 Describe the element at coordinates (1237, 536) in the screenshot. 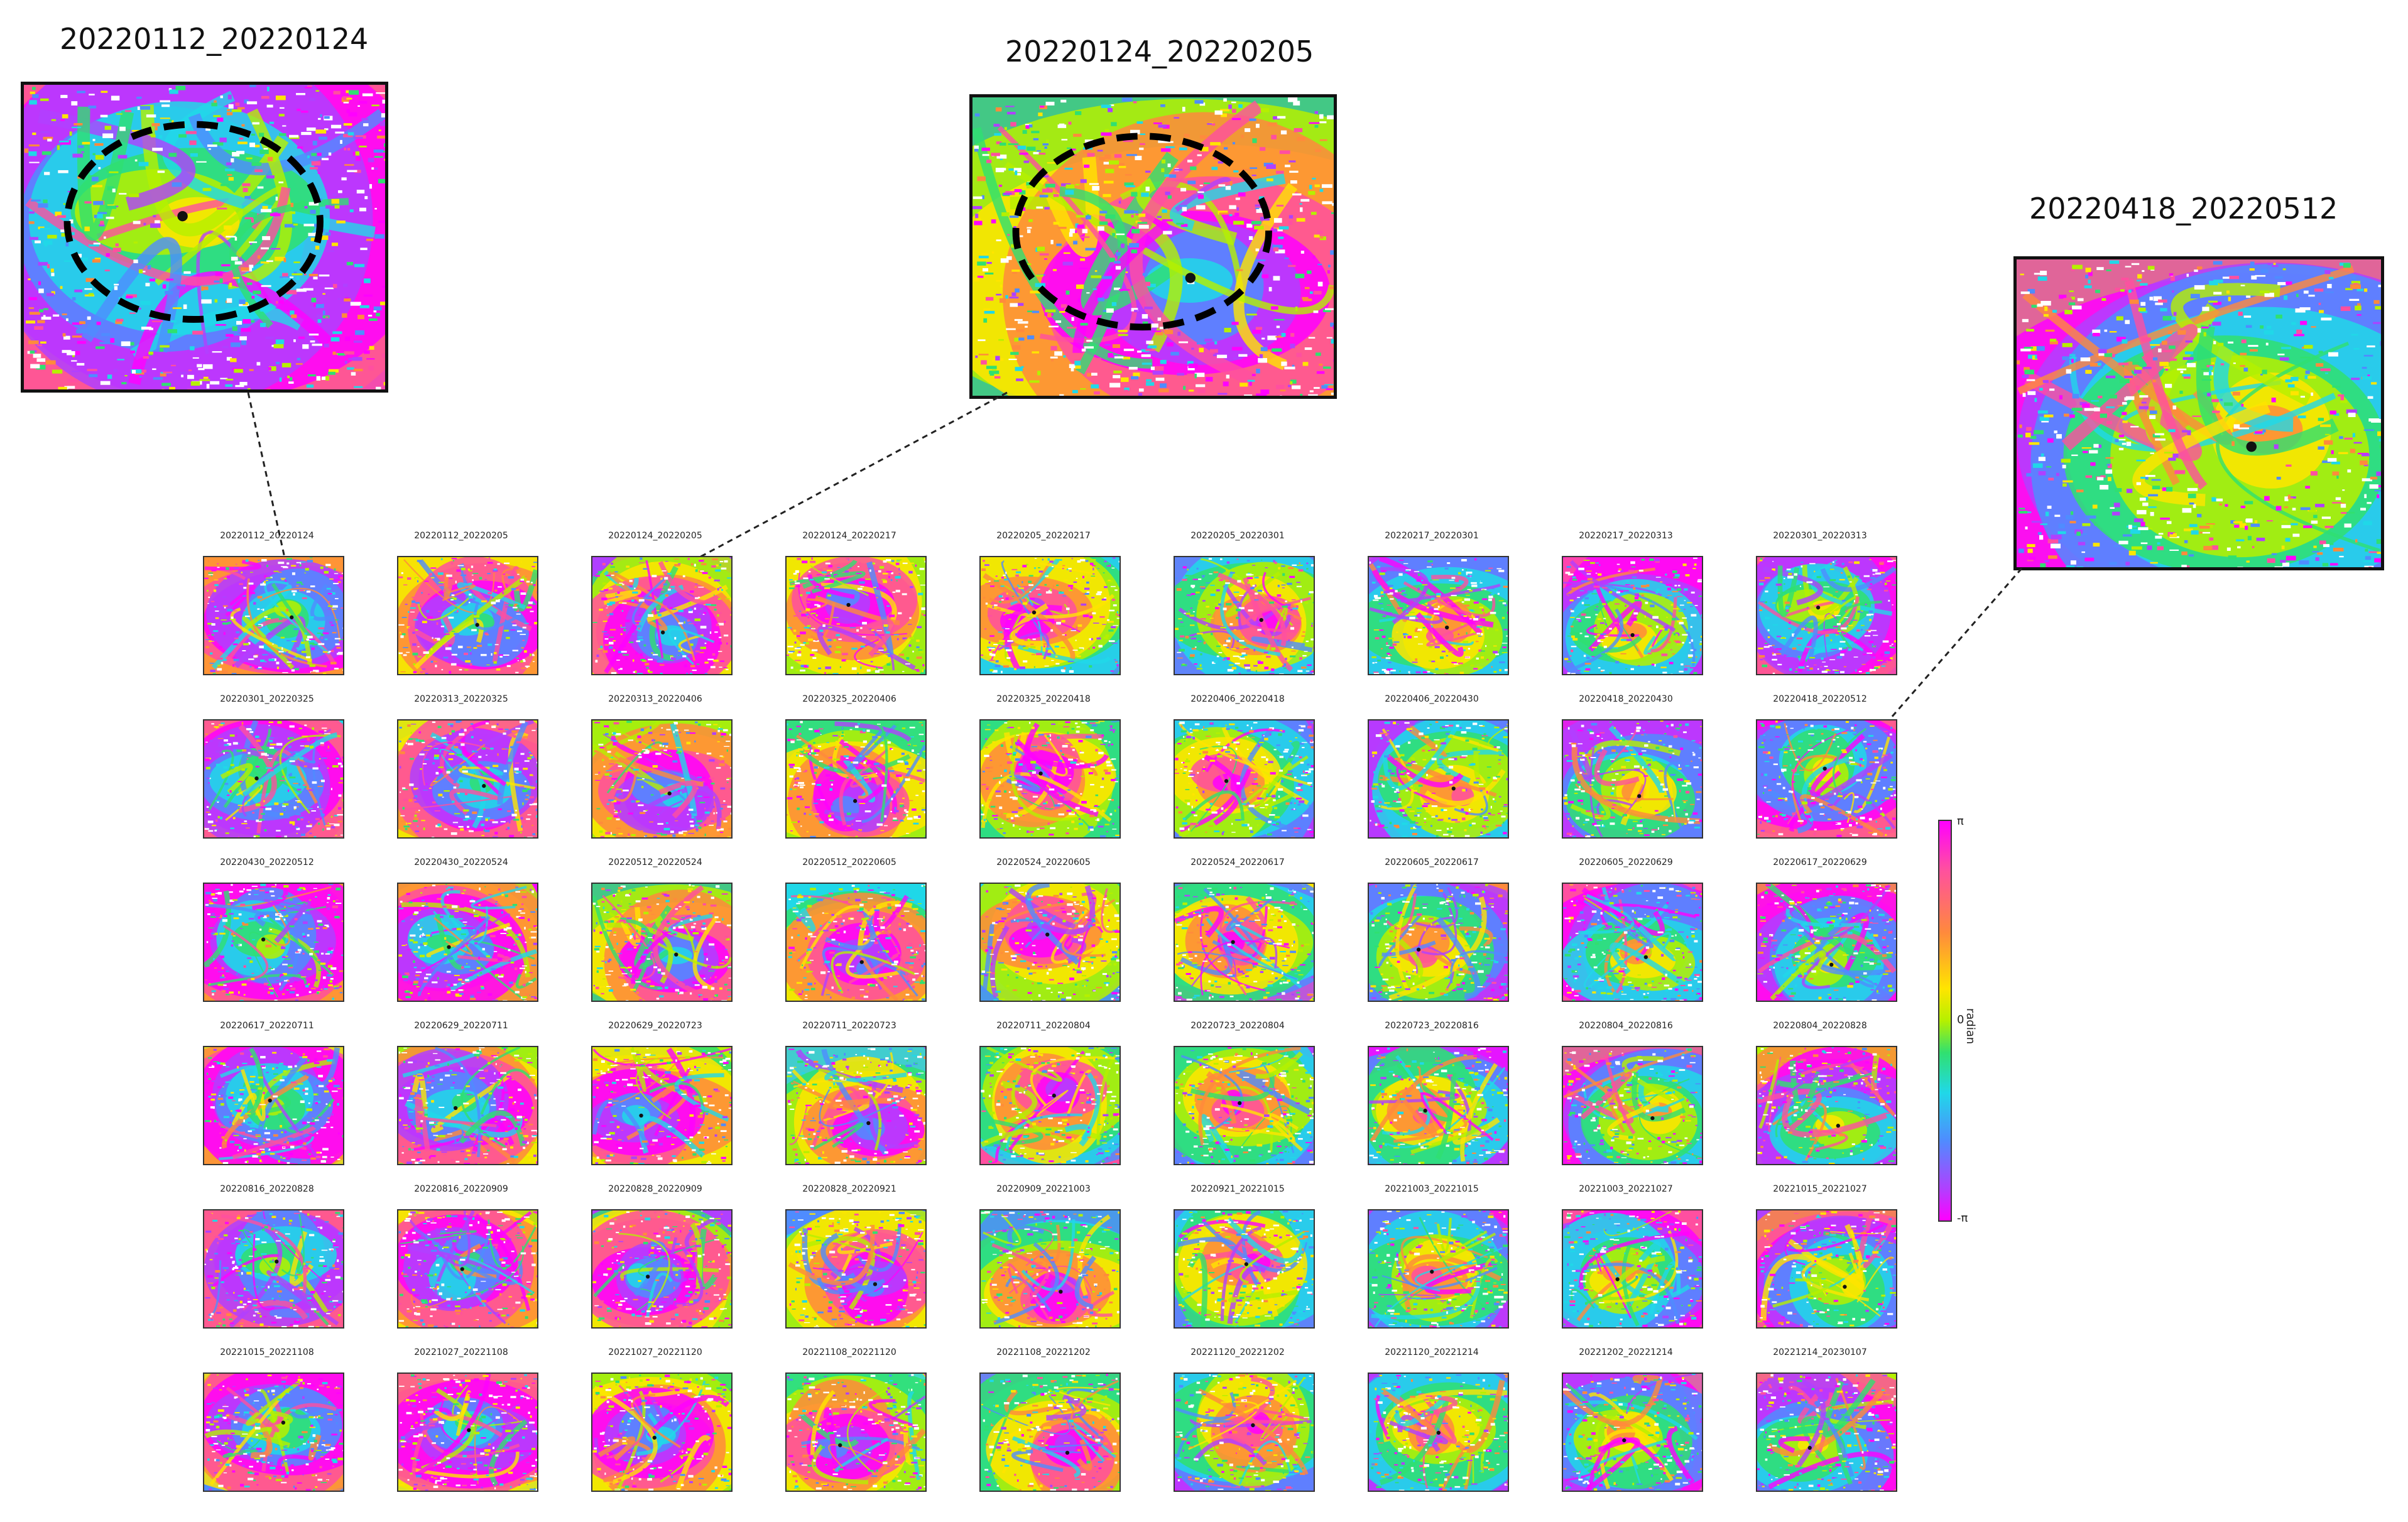

I see `grid-cell-label: 20220205_20220301` at that location.